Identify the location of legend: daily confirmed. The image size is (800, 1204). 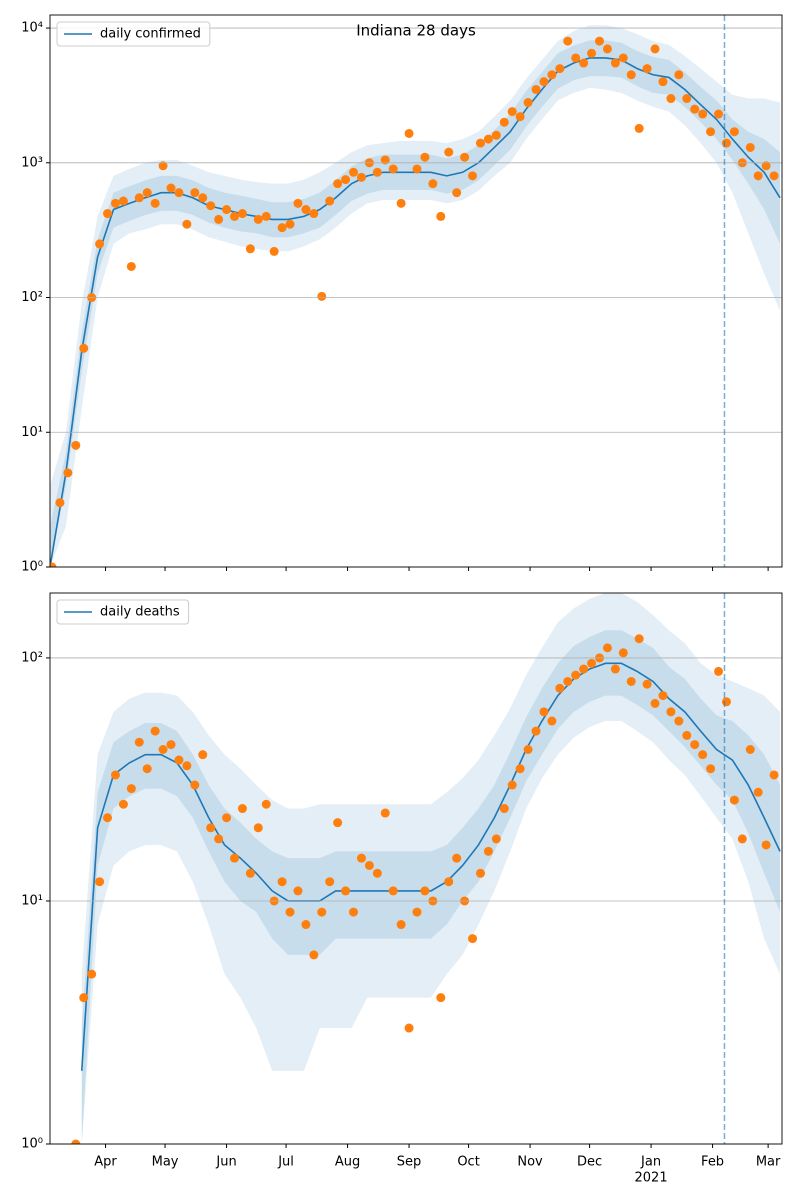
(133, 34).